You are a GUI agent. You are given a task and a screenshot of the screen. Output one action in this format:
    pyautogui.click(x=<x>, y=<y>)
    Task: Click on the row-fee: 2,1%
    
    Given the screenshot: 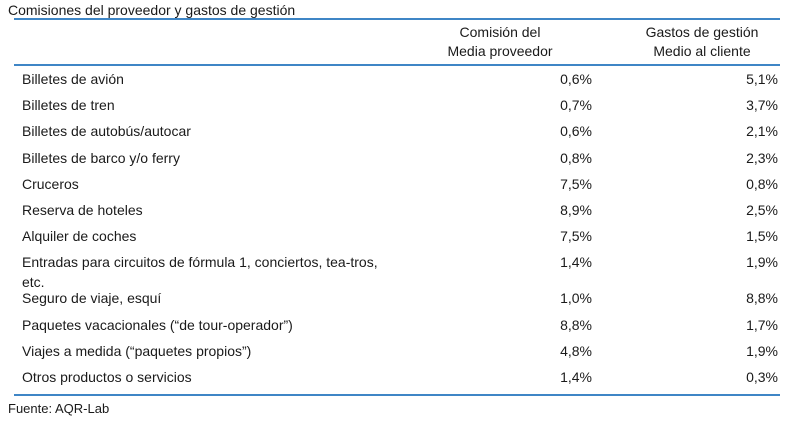 What is the action you would take?
    pyautogui.click(x=762, y=131)
    